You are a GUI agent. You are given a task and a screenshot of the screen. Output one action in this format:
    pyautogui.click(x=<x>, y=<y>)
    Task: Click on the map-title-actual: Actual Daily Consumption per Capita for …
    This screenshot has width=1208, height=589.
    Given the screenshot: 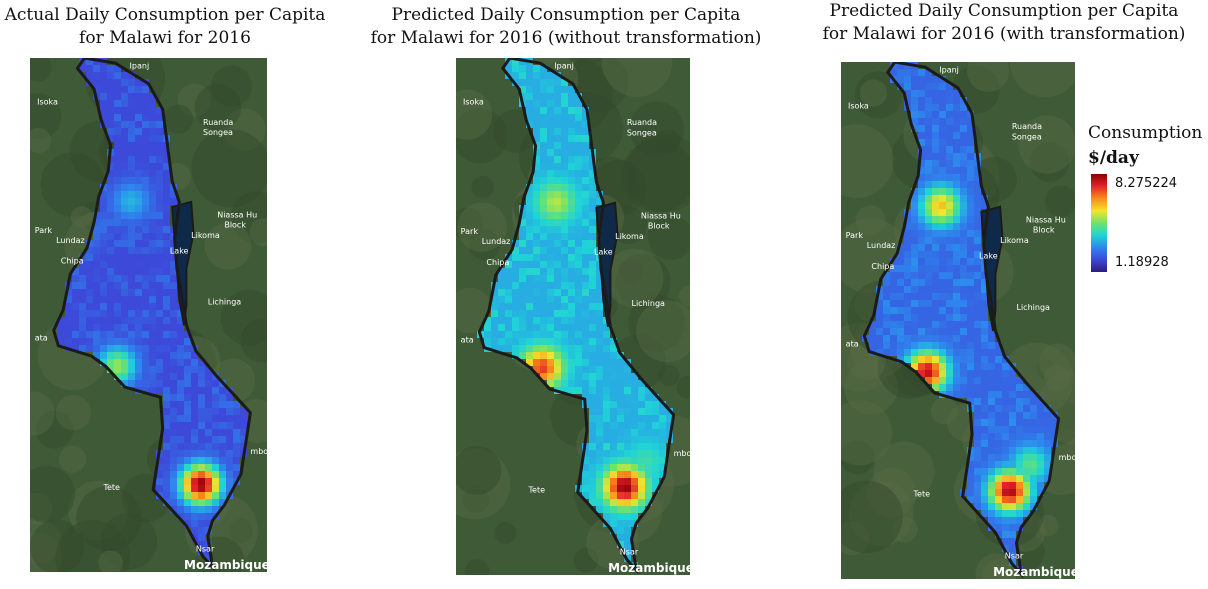 What is the action you would take?
    pyautogui.click(x=165, y=26)
    